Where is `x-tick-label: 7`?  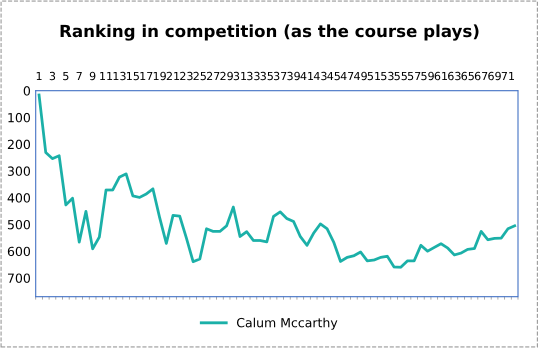 x-tick-label: 7 is located at coordinates (79, 76).